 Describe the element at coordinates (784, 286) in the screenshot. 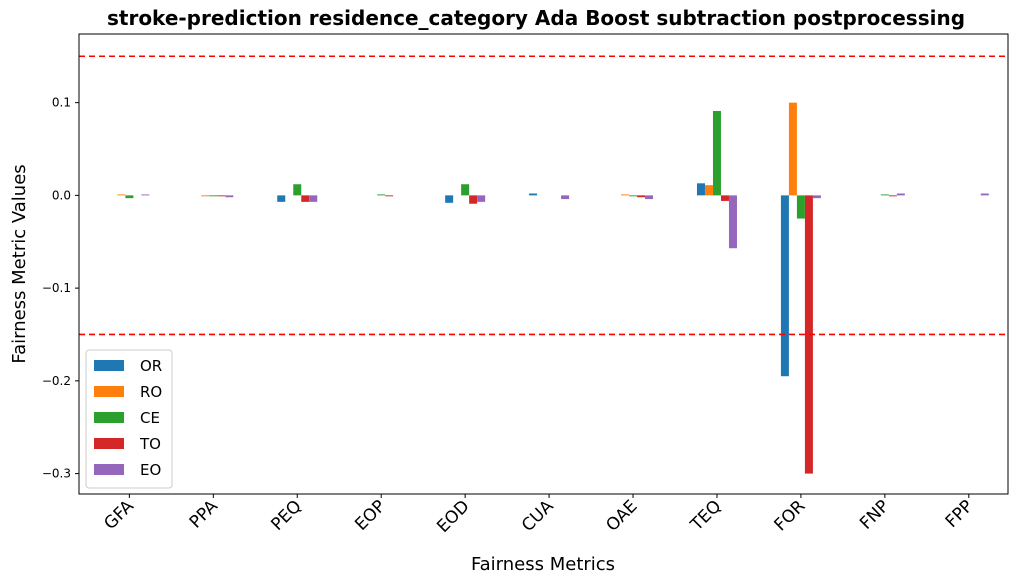

I see `bar-or-for` at that location.